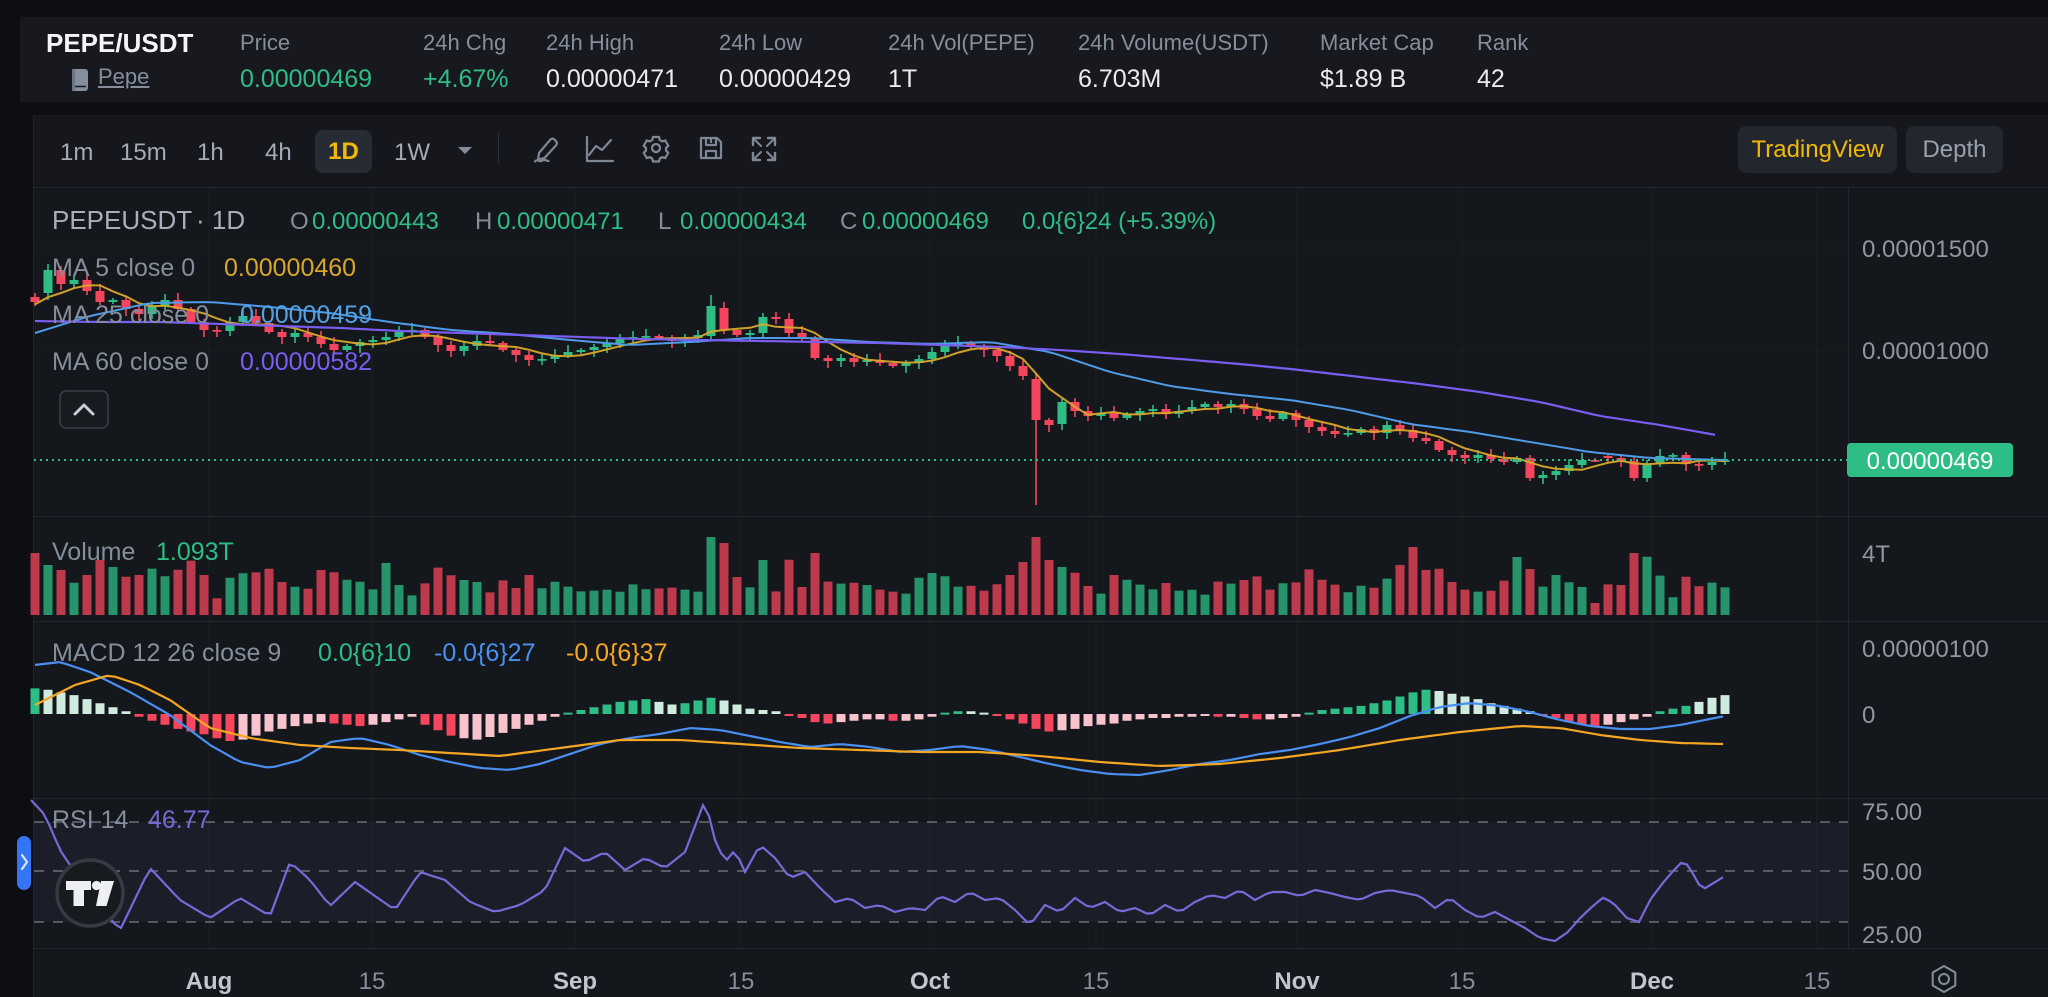 The width and height of the screenshot is (2048, 997). Describe the element at coordinates (306, 315) in the screenshot. I see `svg-text: 0.00000459` at that location.